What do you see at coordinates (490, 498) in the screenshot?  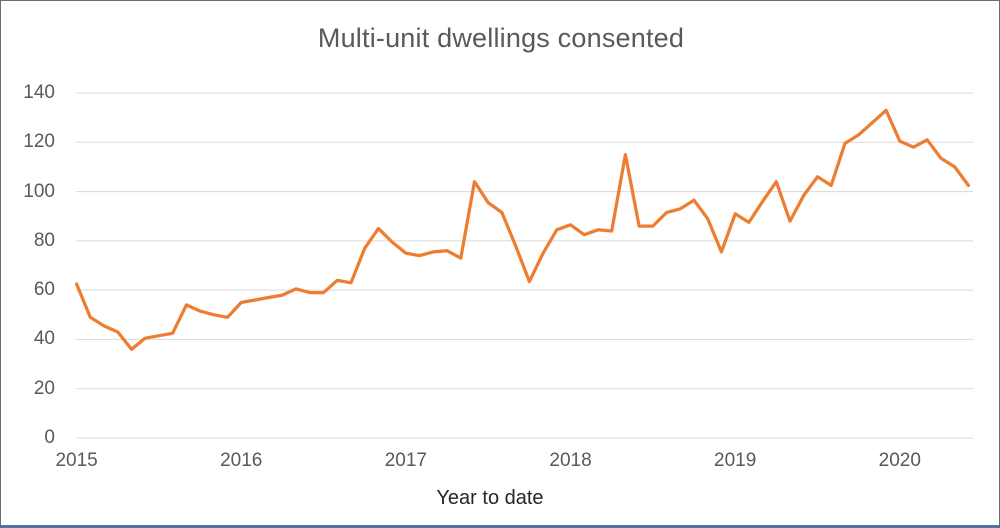 I see `x-axis-title: Year to date` at bounding box center [490, 498].